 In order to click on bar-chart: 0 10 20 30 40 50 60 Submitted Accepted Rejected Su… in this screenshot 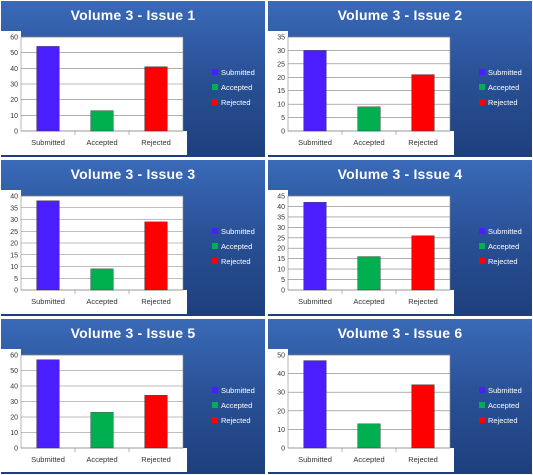, I will do `click(128, 410)`.